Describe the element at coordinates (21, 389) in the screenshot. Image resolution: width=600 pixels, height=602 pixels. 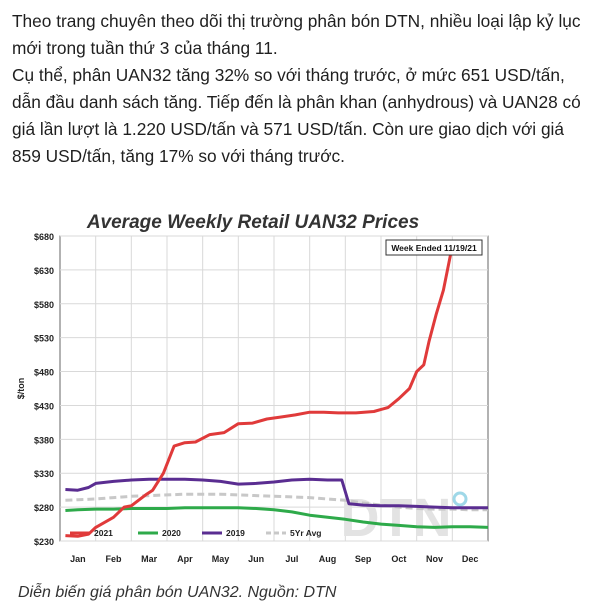
I see `y-axis-label: $/ton` at that location.